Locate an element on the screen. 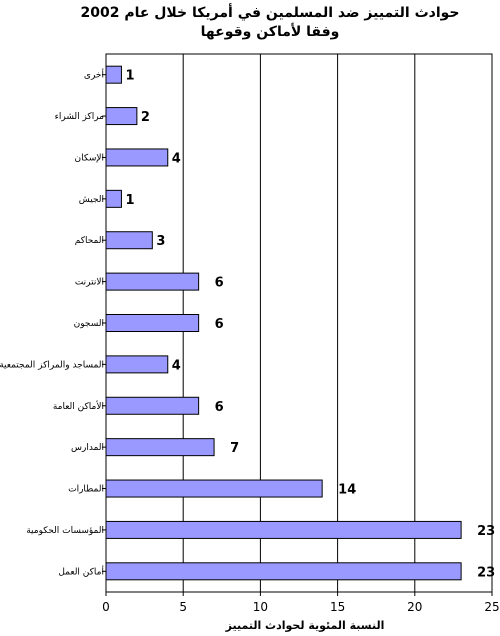  x-tick-labels: 0 5 10 15 20 25 is located at coordinates (300, 607).